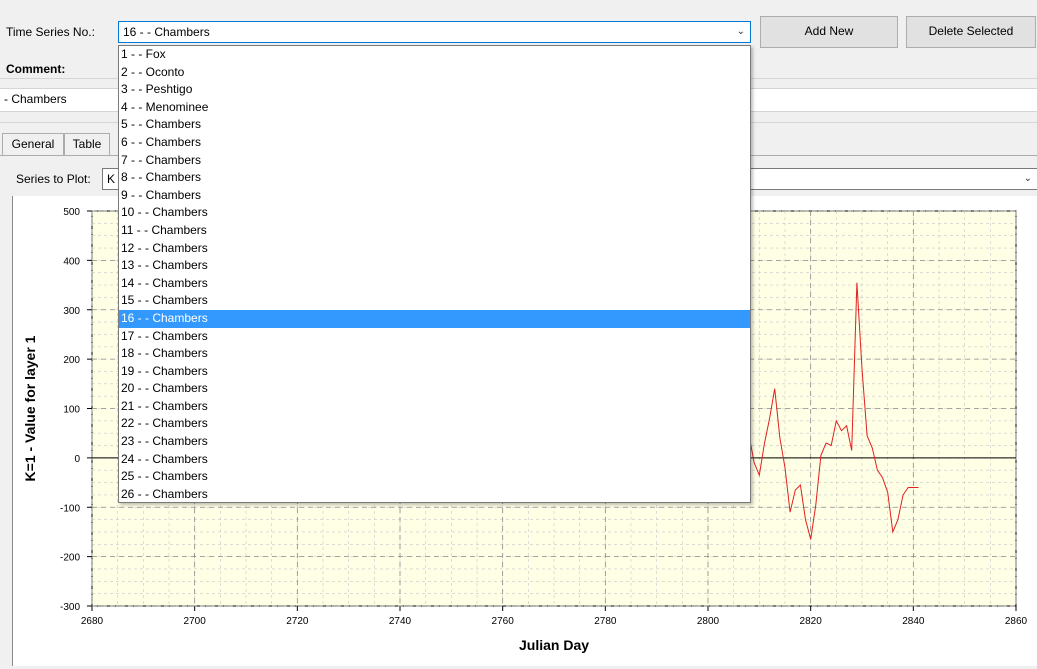 This screenshot has width=1037, height=669. I want to click on x-tick-label: 2840, so click(913, 621).